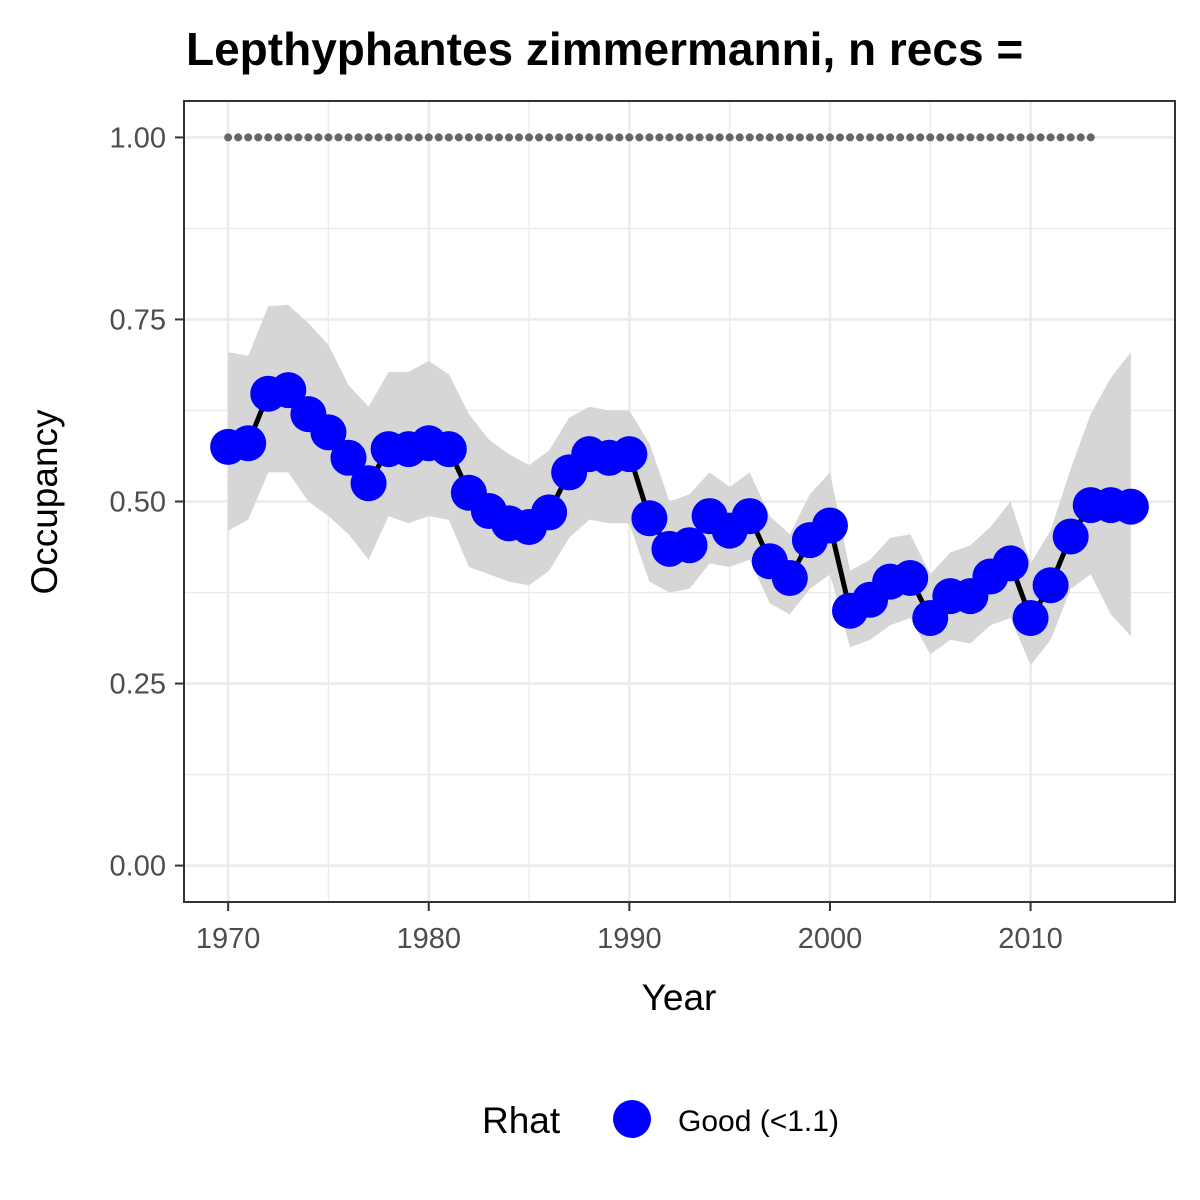  I want to click on y-tick-label: 0.00, so click(138, 867).